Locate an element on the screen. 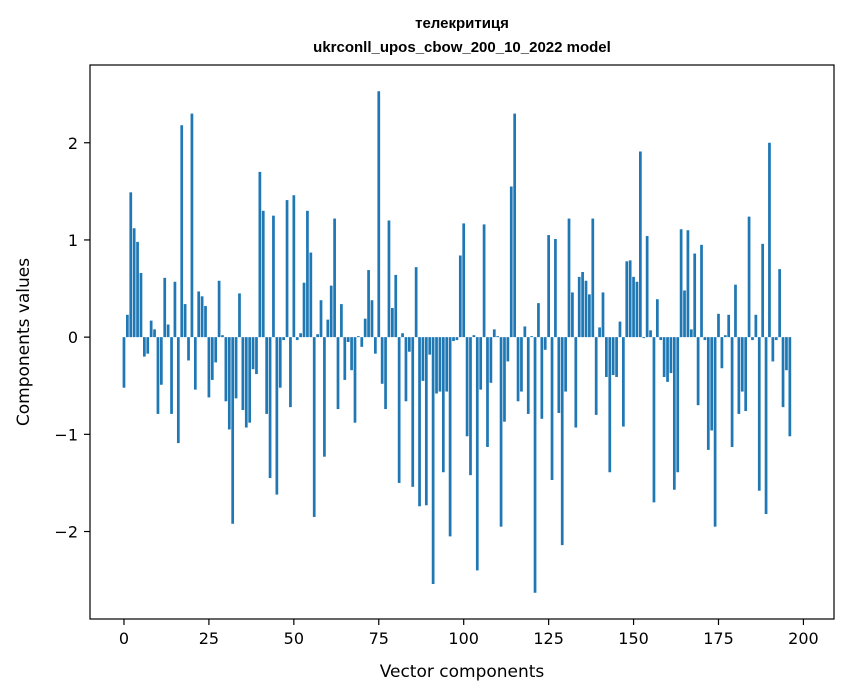 The width and height of the screenshot is (847, 696). y-tick-label: 2 is located at coordinates (73, 143).